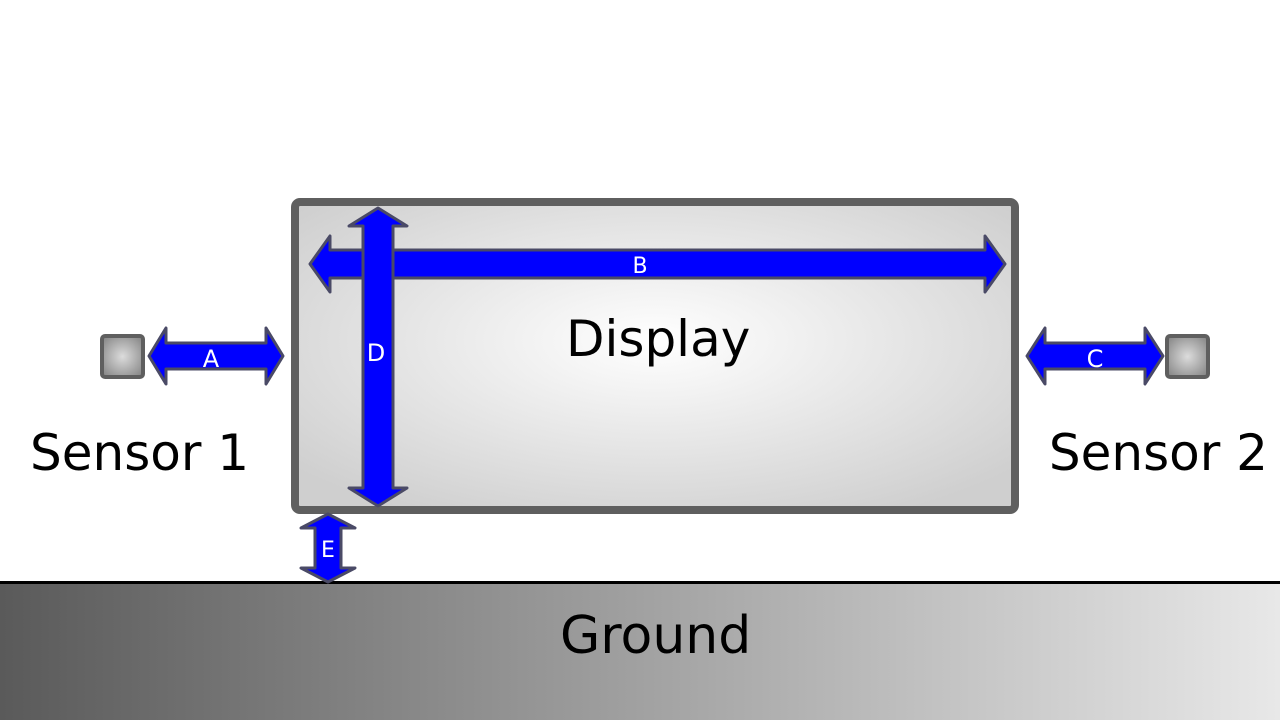 Image resolution: width=1280 pixels, height=720 pixels. What do you see at coordinates (1158, 453) in the screenshot?
I see `sensor-2-label: Sensor 2` at bounding box center [1158, 453].